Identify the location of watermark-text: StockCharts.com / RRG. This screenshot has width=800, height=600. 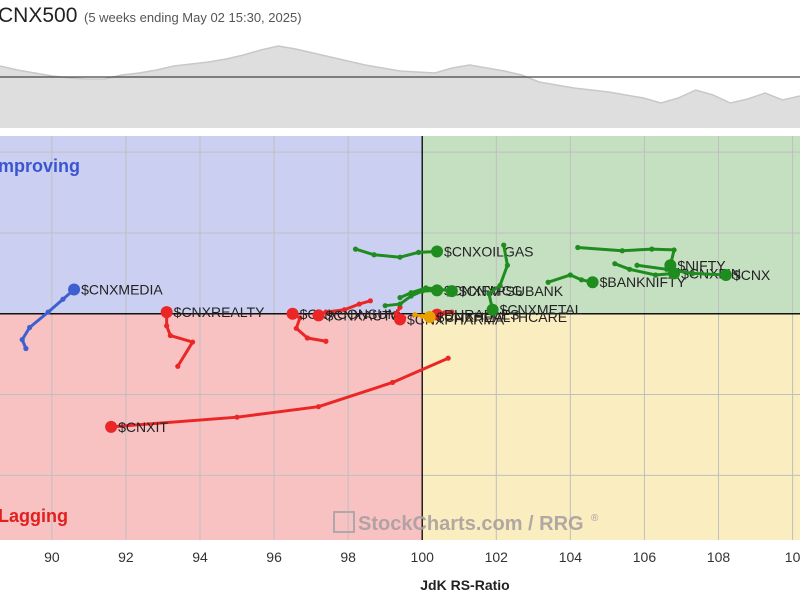
(471, 524).